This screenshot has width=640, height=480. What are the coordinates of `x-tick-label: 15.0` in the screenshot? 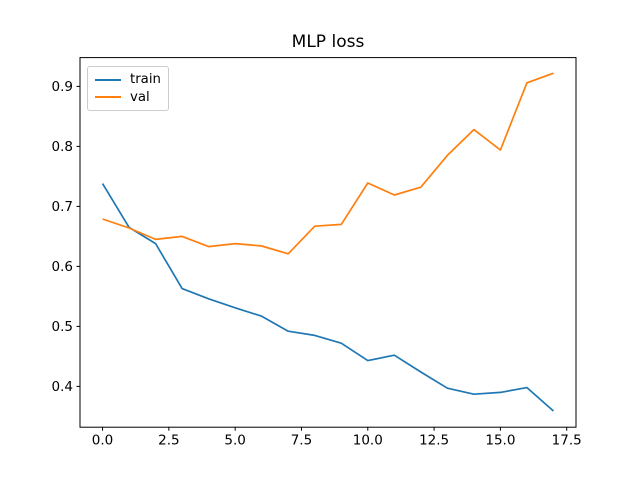 It's located at (500, 441).